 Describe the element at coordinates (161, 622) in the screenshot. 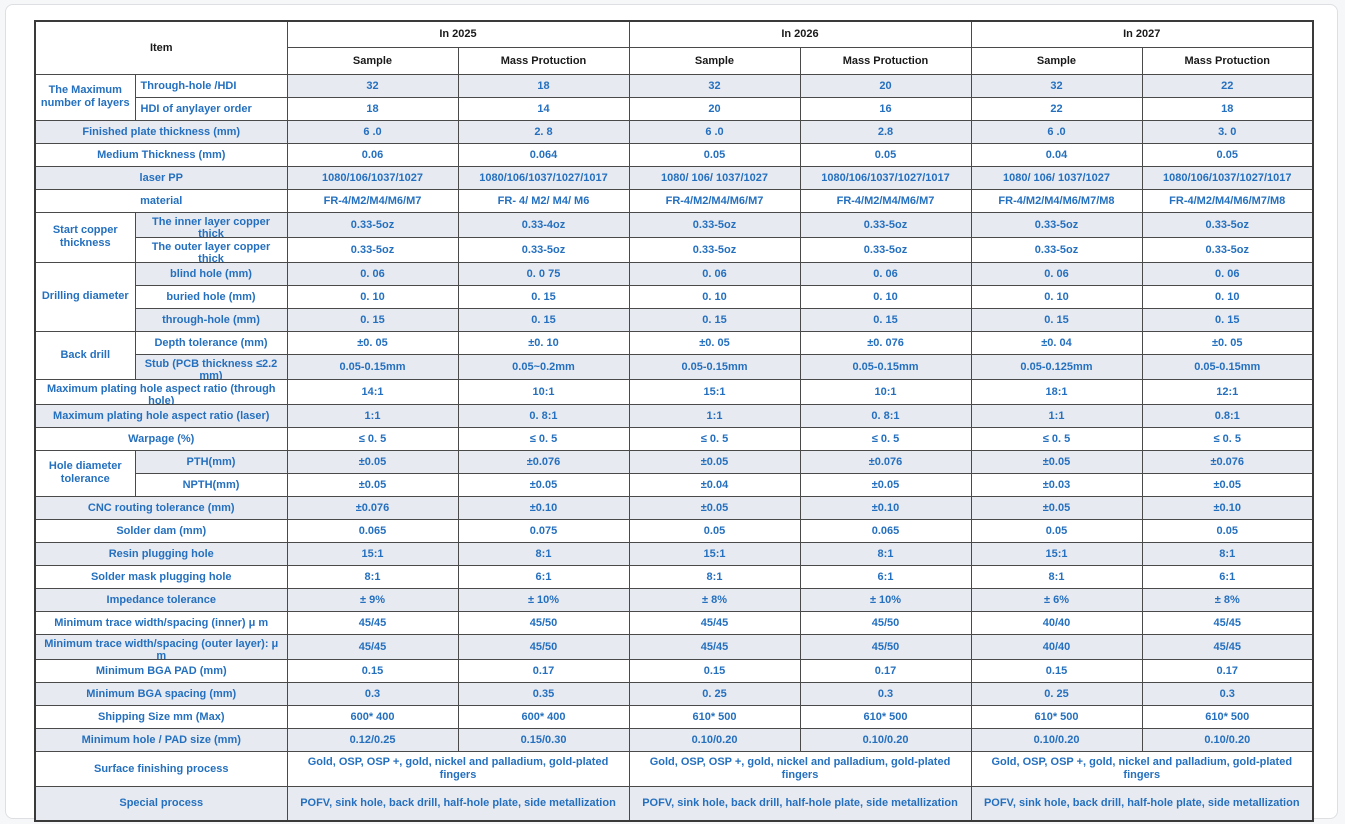

I see `row-label: Minimum trace width/spacing (inner) μ m` at that location.